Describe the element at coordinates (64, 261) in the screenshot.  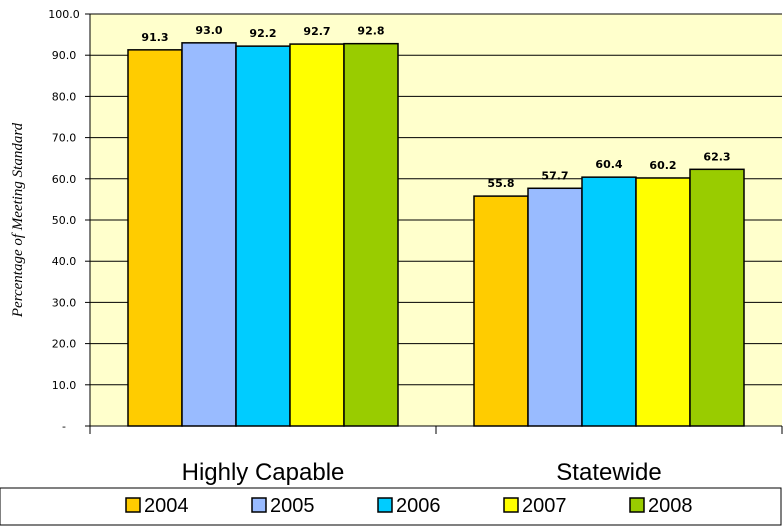
I see `y-tick-label: 40.0` at that location.